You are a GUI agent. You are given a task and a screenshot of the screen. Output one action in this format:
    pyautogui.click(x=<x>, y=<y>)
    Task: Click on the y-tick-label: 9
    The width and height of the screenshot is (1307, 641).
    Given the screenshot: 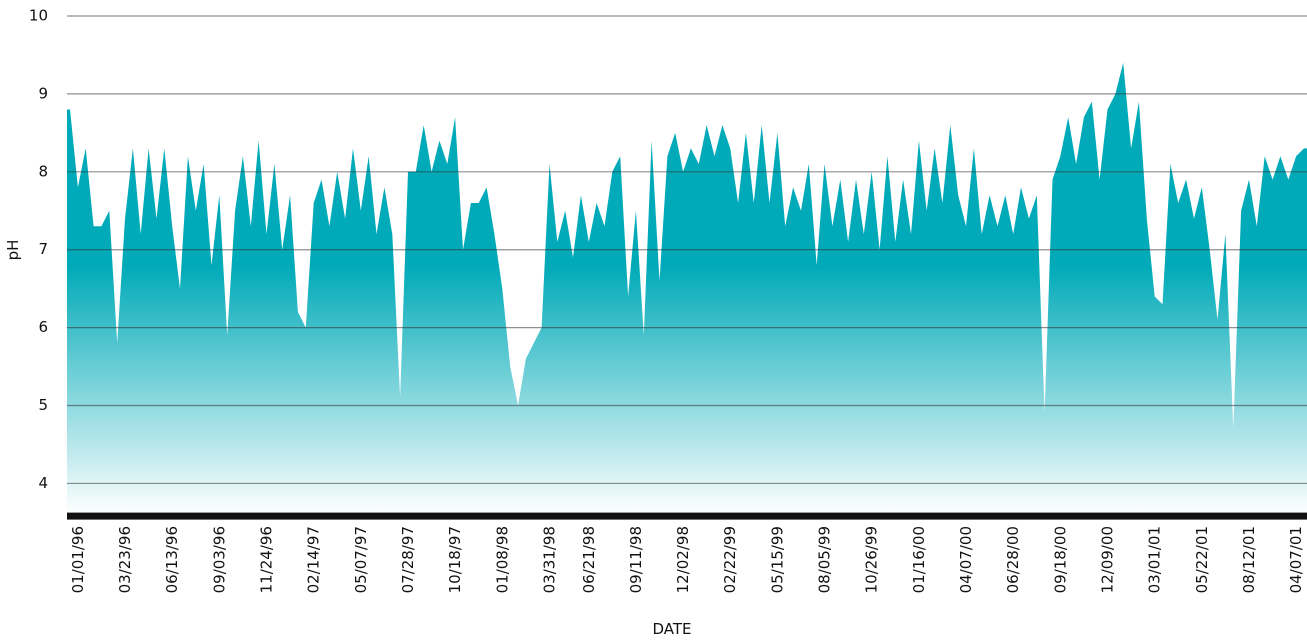 What is the action you would take?
    pyautogui.click(x=43, y=93)
    